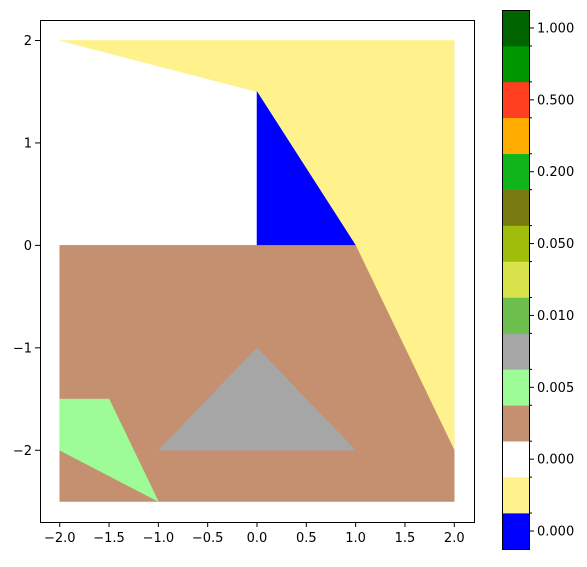 Image resolution: width=587 pixels, height=567 pixels. What do you see at coordinates (555, 388) in the screenshot?
I see `colorbar-label-2: 0.005` at bounding box center [555, 388].